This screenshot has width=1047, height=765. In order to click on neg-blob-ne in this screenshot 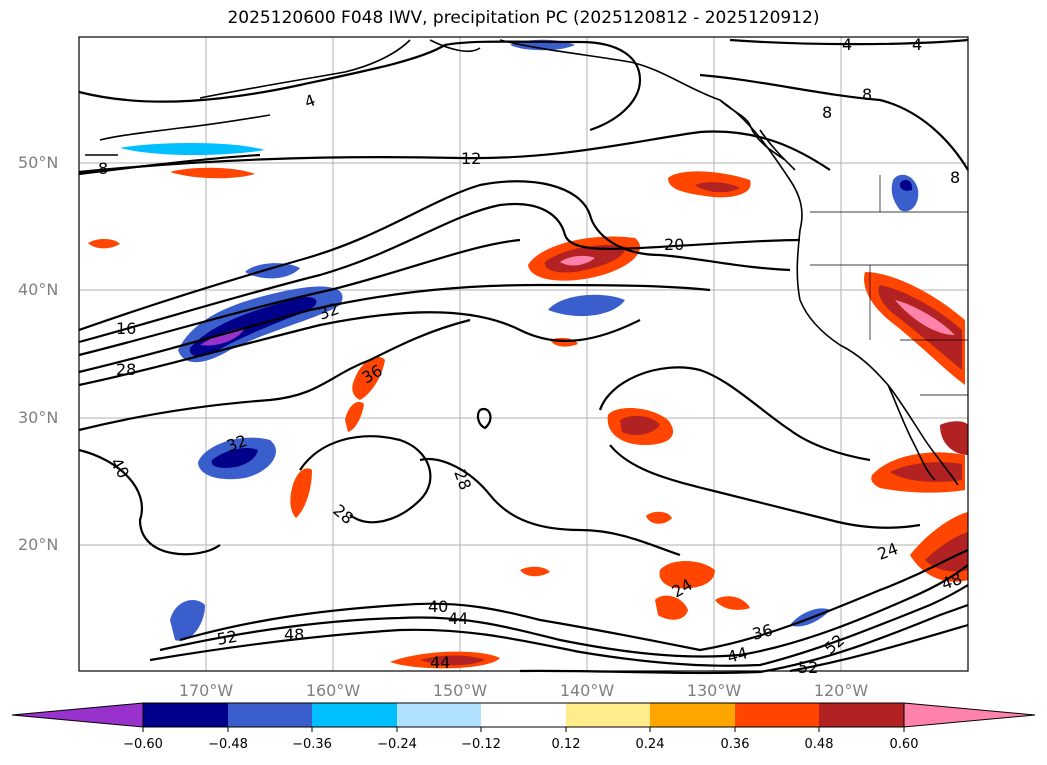, I will do `click(905, 193)`.